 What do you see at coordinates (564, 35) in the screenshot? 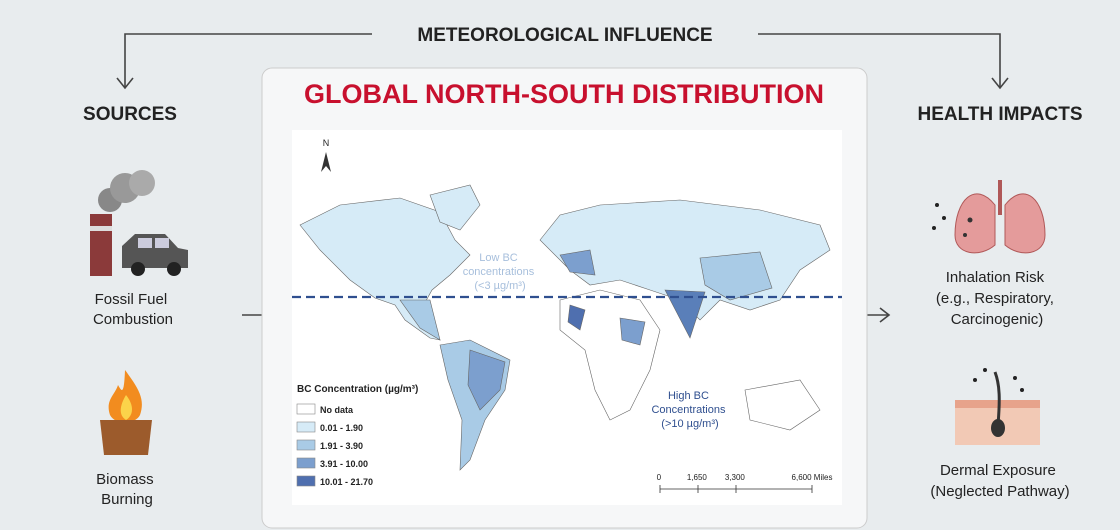
I see `header-title: METEOROLOGICAL INFLUENCE` at bounding box center [564, 35].